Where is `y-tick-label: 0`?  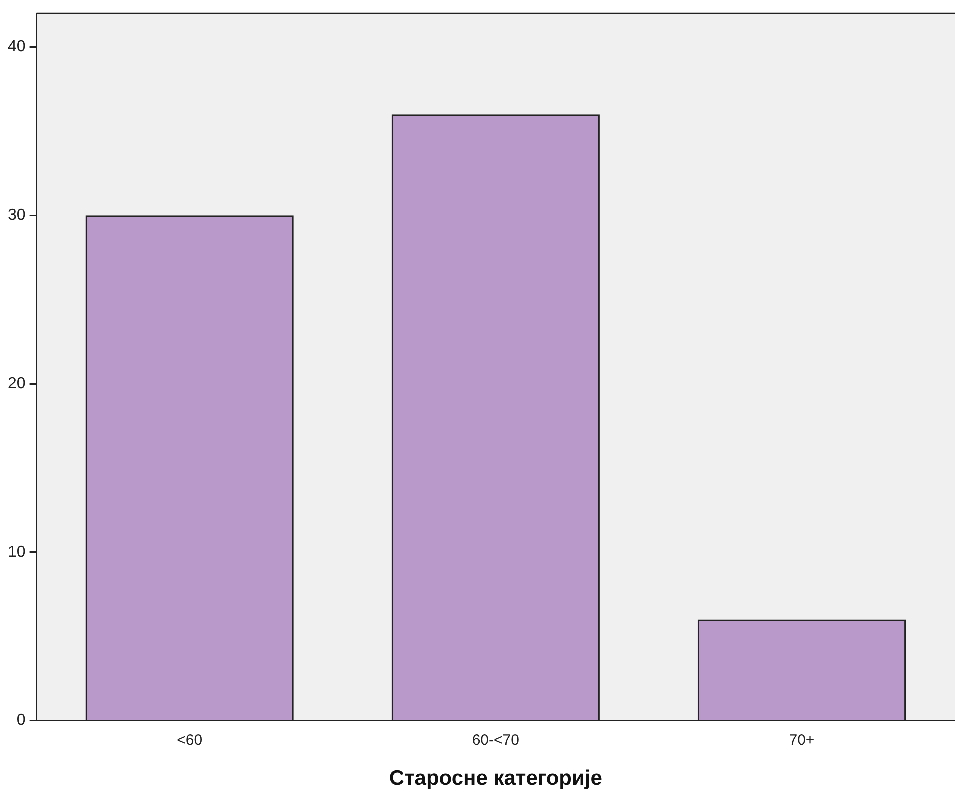 y-tick-label: 0 is located at coordinates (21, 721).